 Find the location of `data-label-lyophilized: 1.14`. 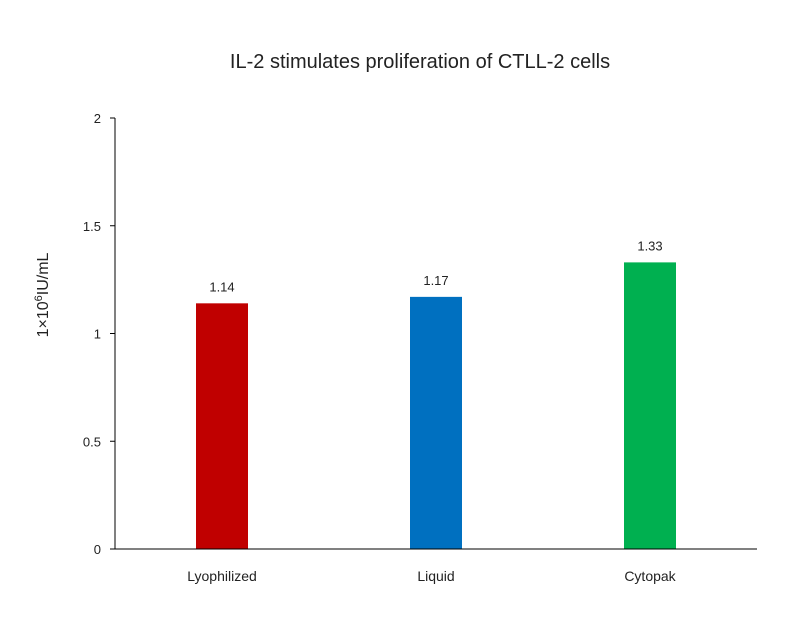

data-label-lyophilized: 1.14 is located at coordinates (221, 286).